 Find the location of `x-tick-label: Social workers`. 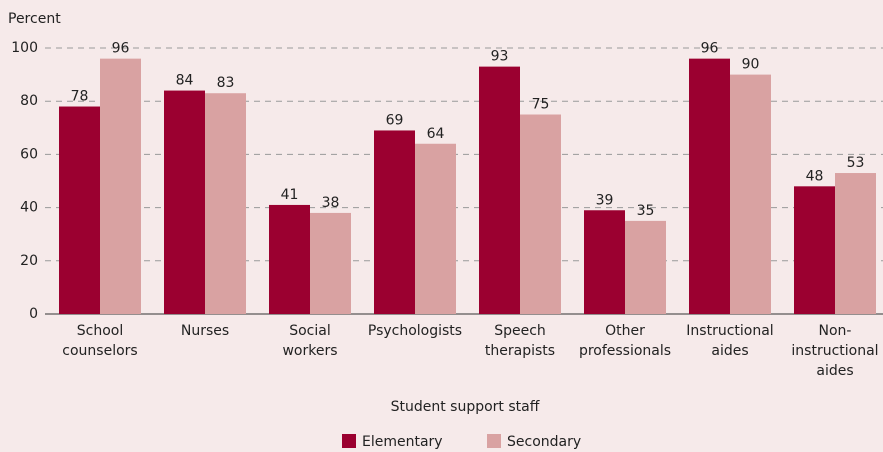

x-tick-label: Social workers is located at coordinates (309, 341).